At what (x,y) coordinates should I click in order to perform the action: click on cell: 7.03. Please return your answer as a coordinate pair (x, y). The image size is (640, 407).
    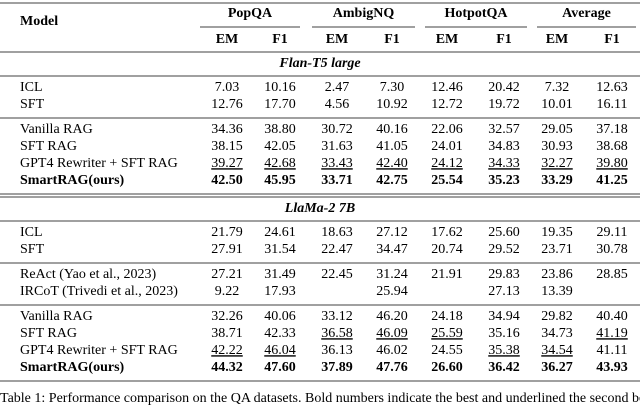
    Looking at the image, I should click on (227, 87).